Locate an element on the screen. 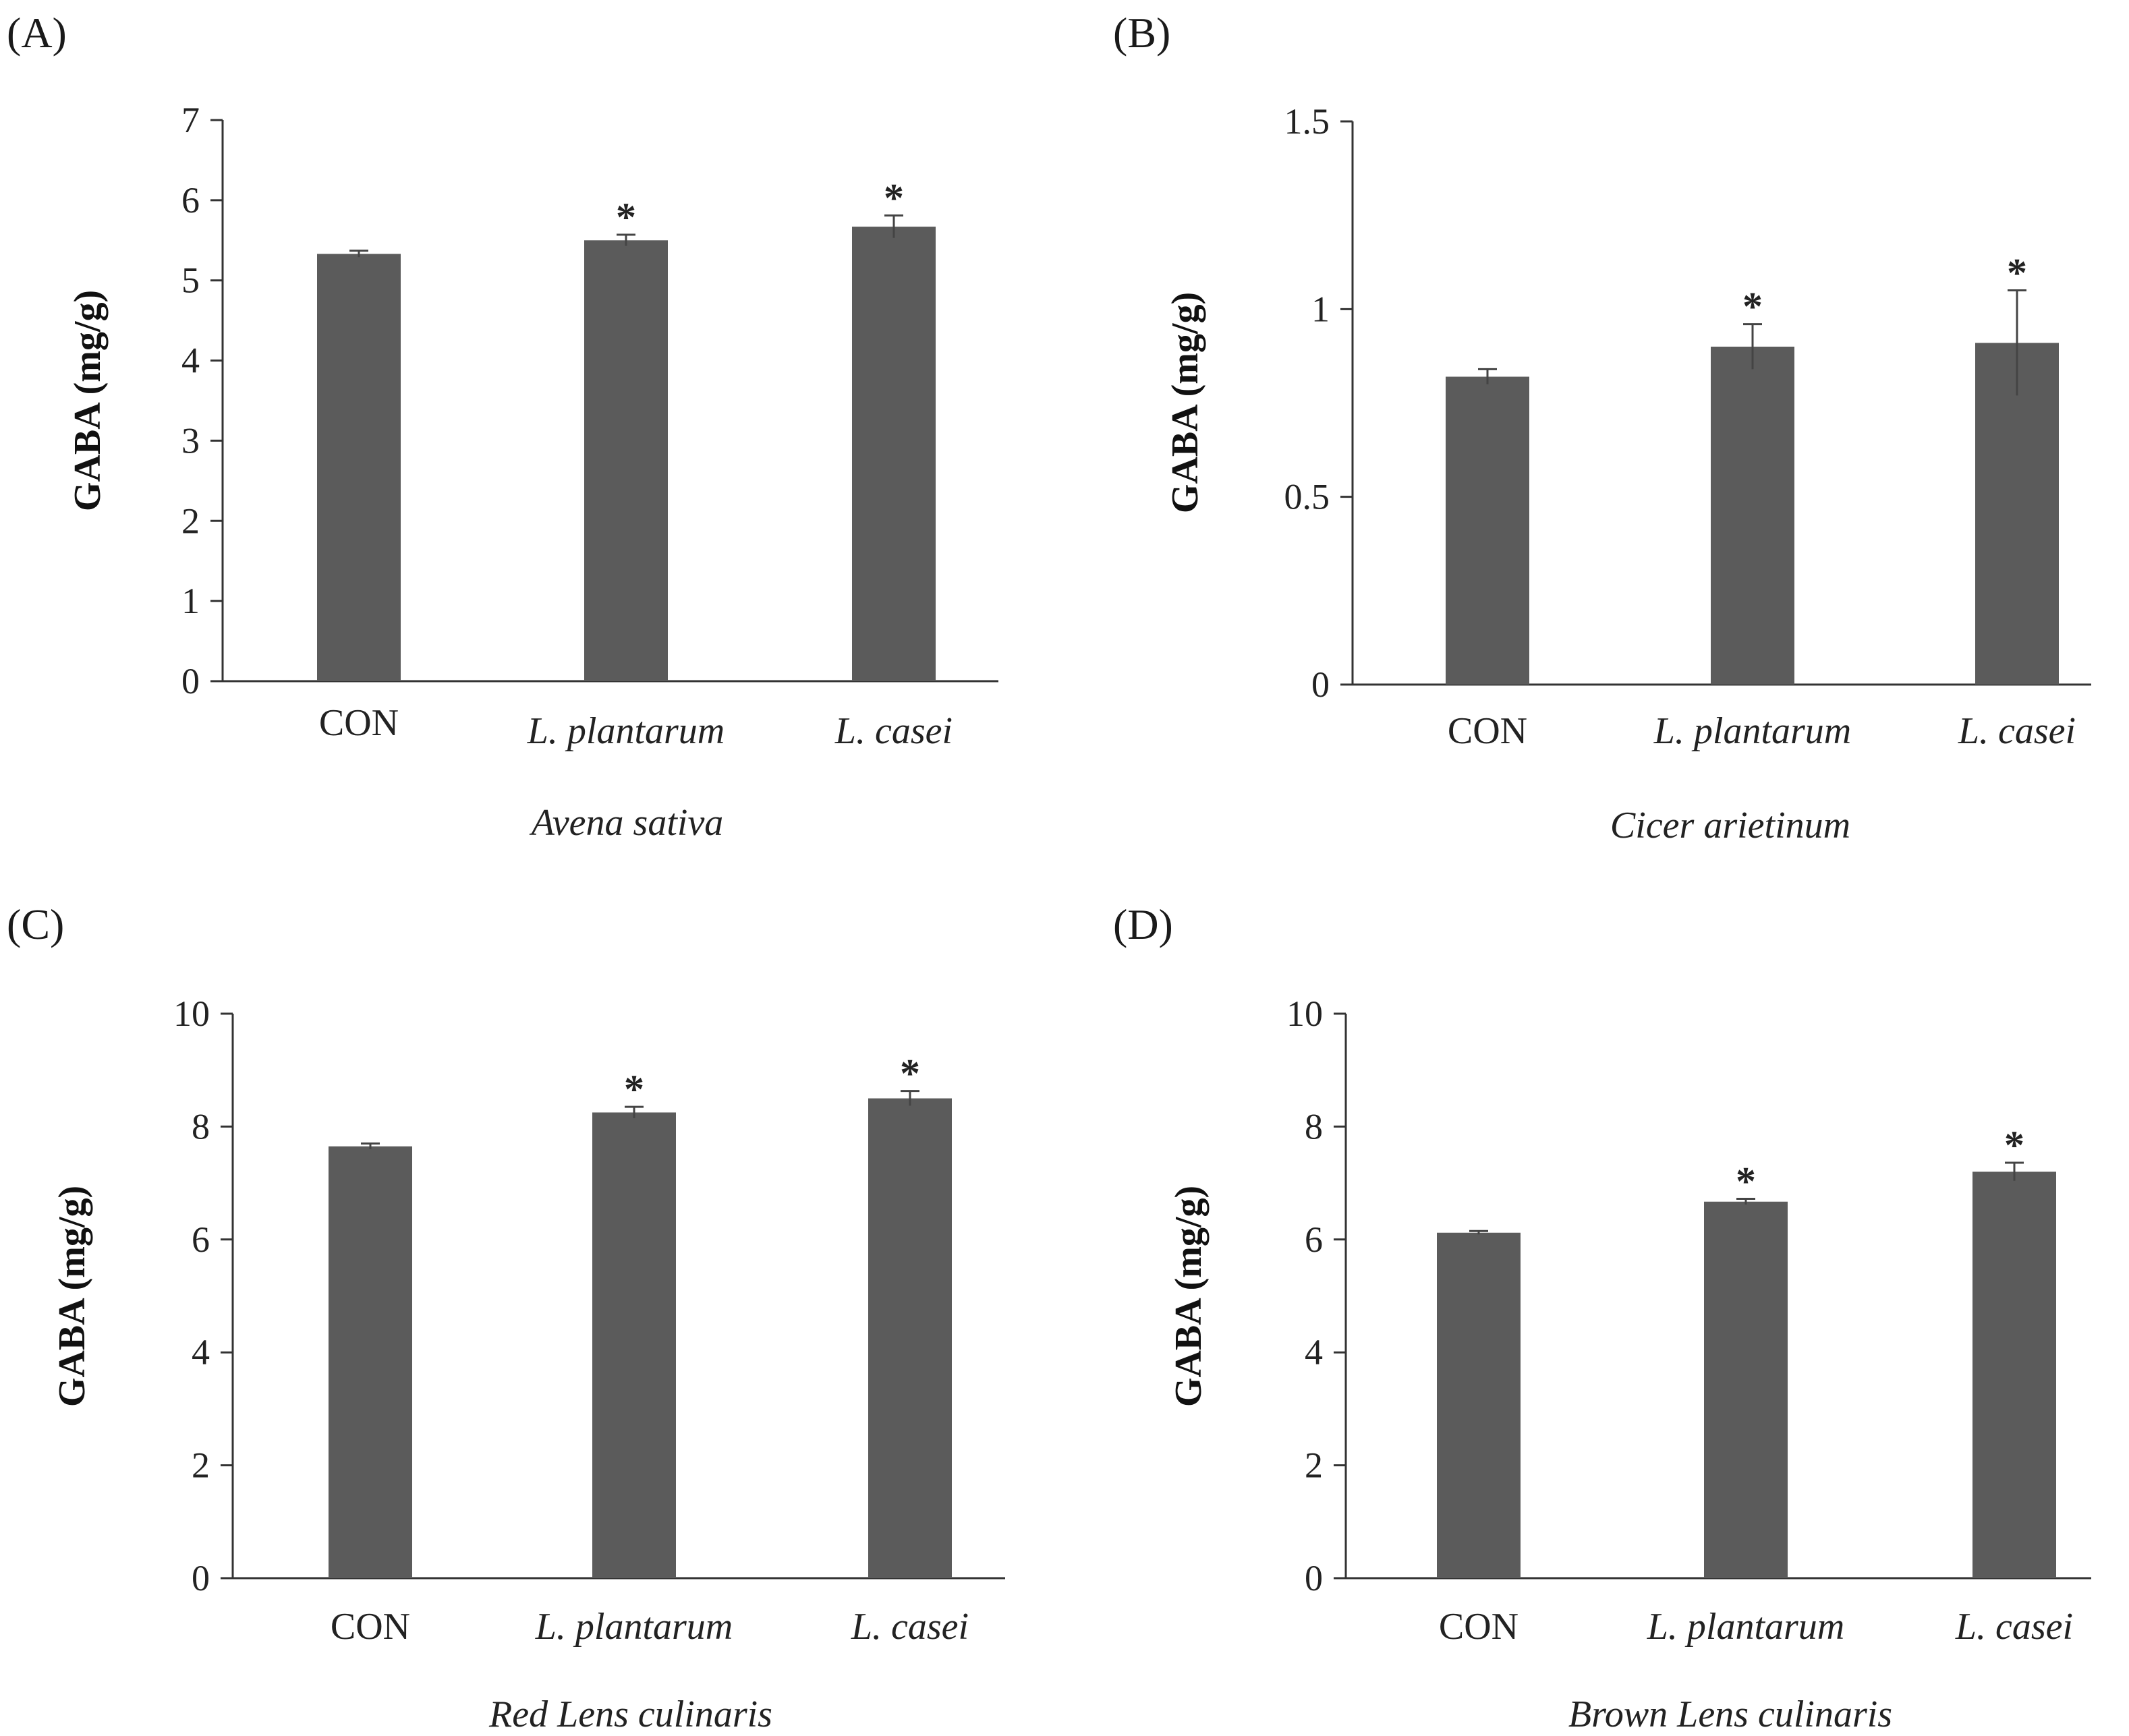 The width and height of the screenshot is (2129, 1736). panel-label: (A) is located at coordinates (37, 33).